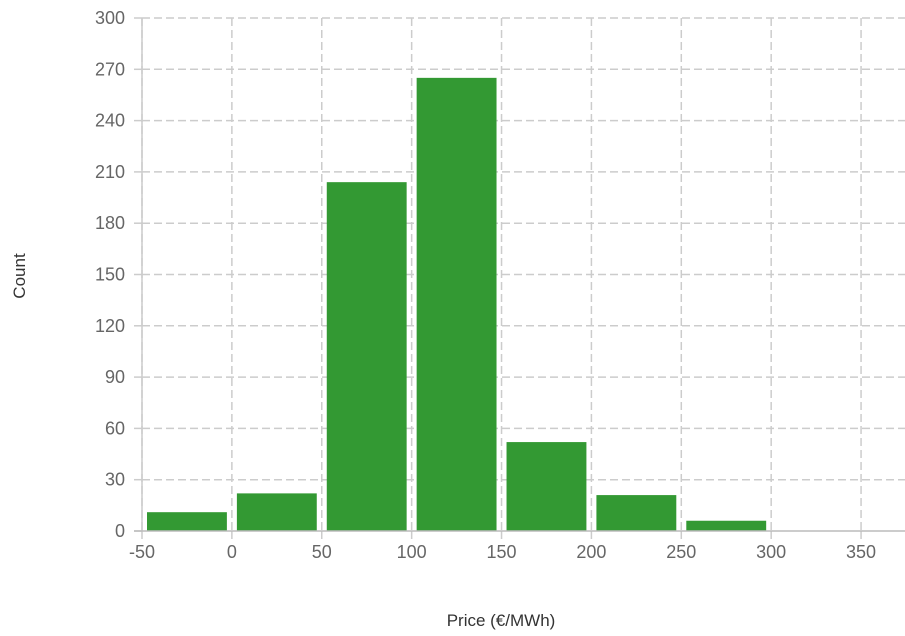 Image resolution: width=905 pixels, height=636 pixels. What do you see at coordinates (115, 377) in the screenshot?
I see `y-tick-label: 90` at bounding box center [115, 377].